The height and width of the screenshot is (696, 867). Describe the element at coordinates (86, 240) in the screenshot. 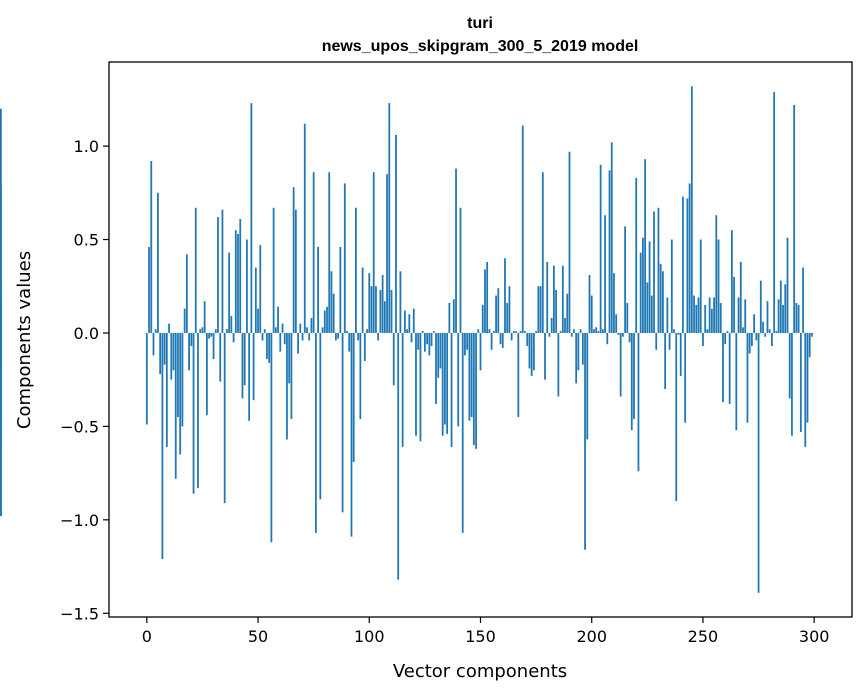

I see `y-tick-label: 0.5` at that location.